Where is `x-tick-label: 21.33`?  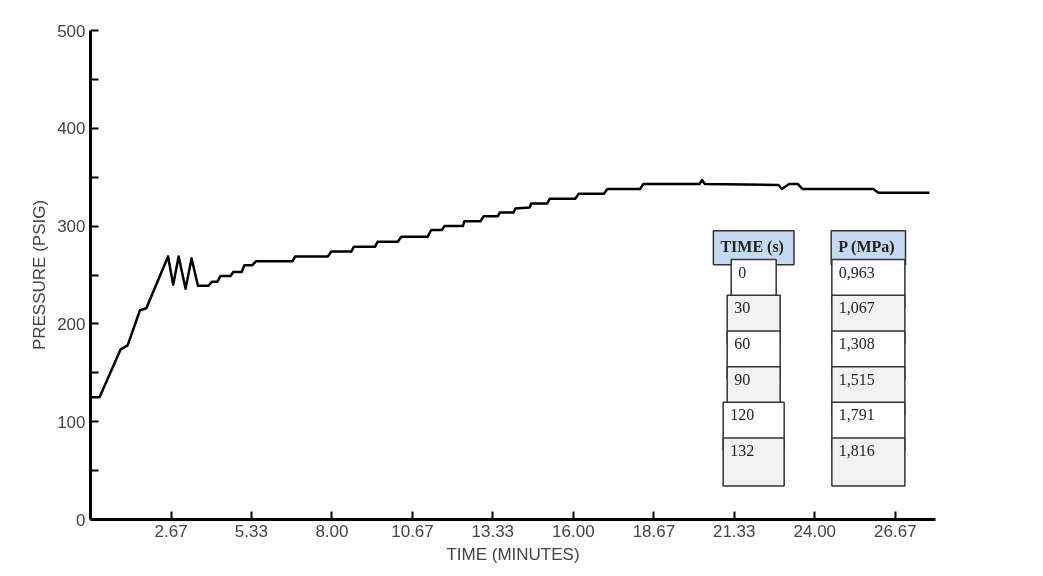 x-tick-label: 21.33 is located at coordinates (734, 531).